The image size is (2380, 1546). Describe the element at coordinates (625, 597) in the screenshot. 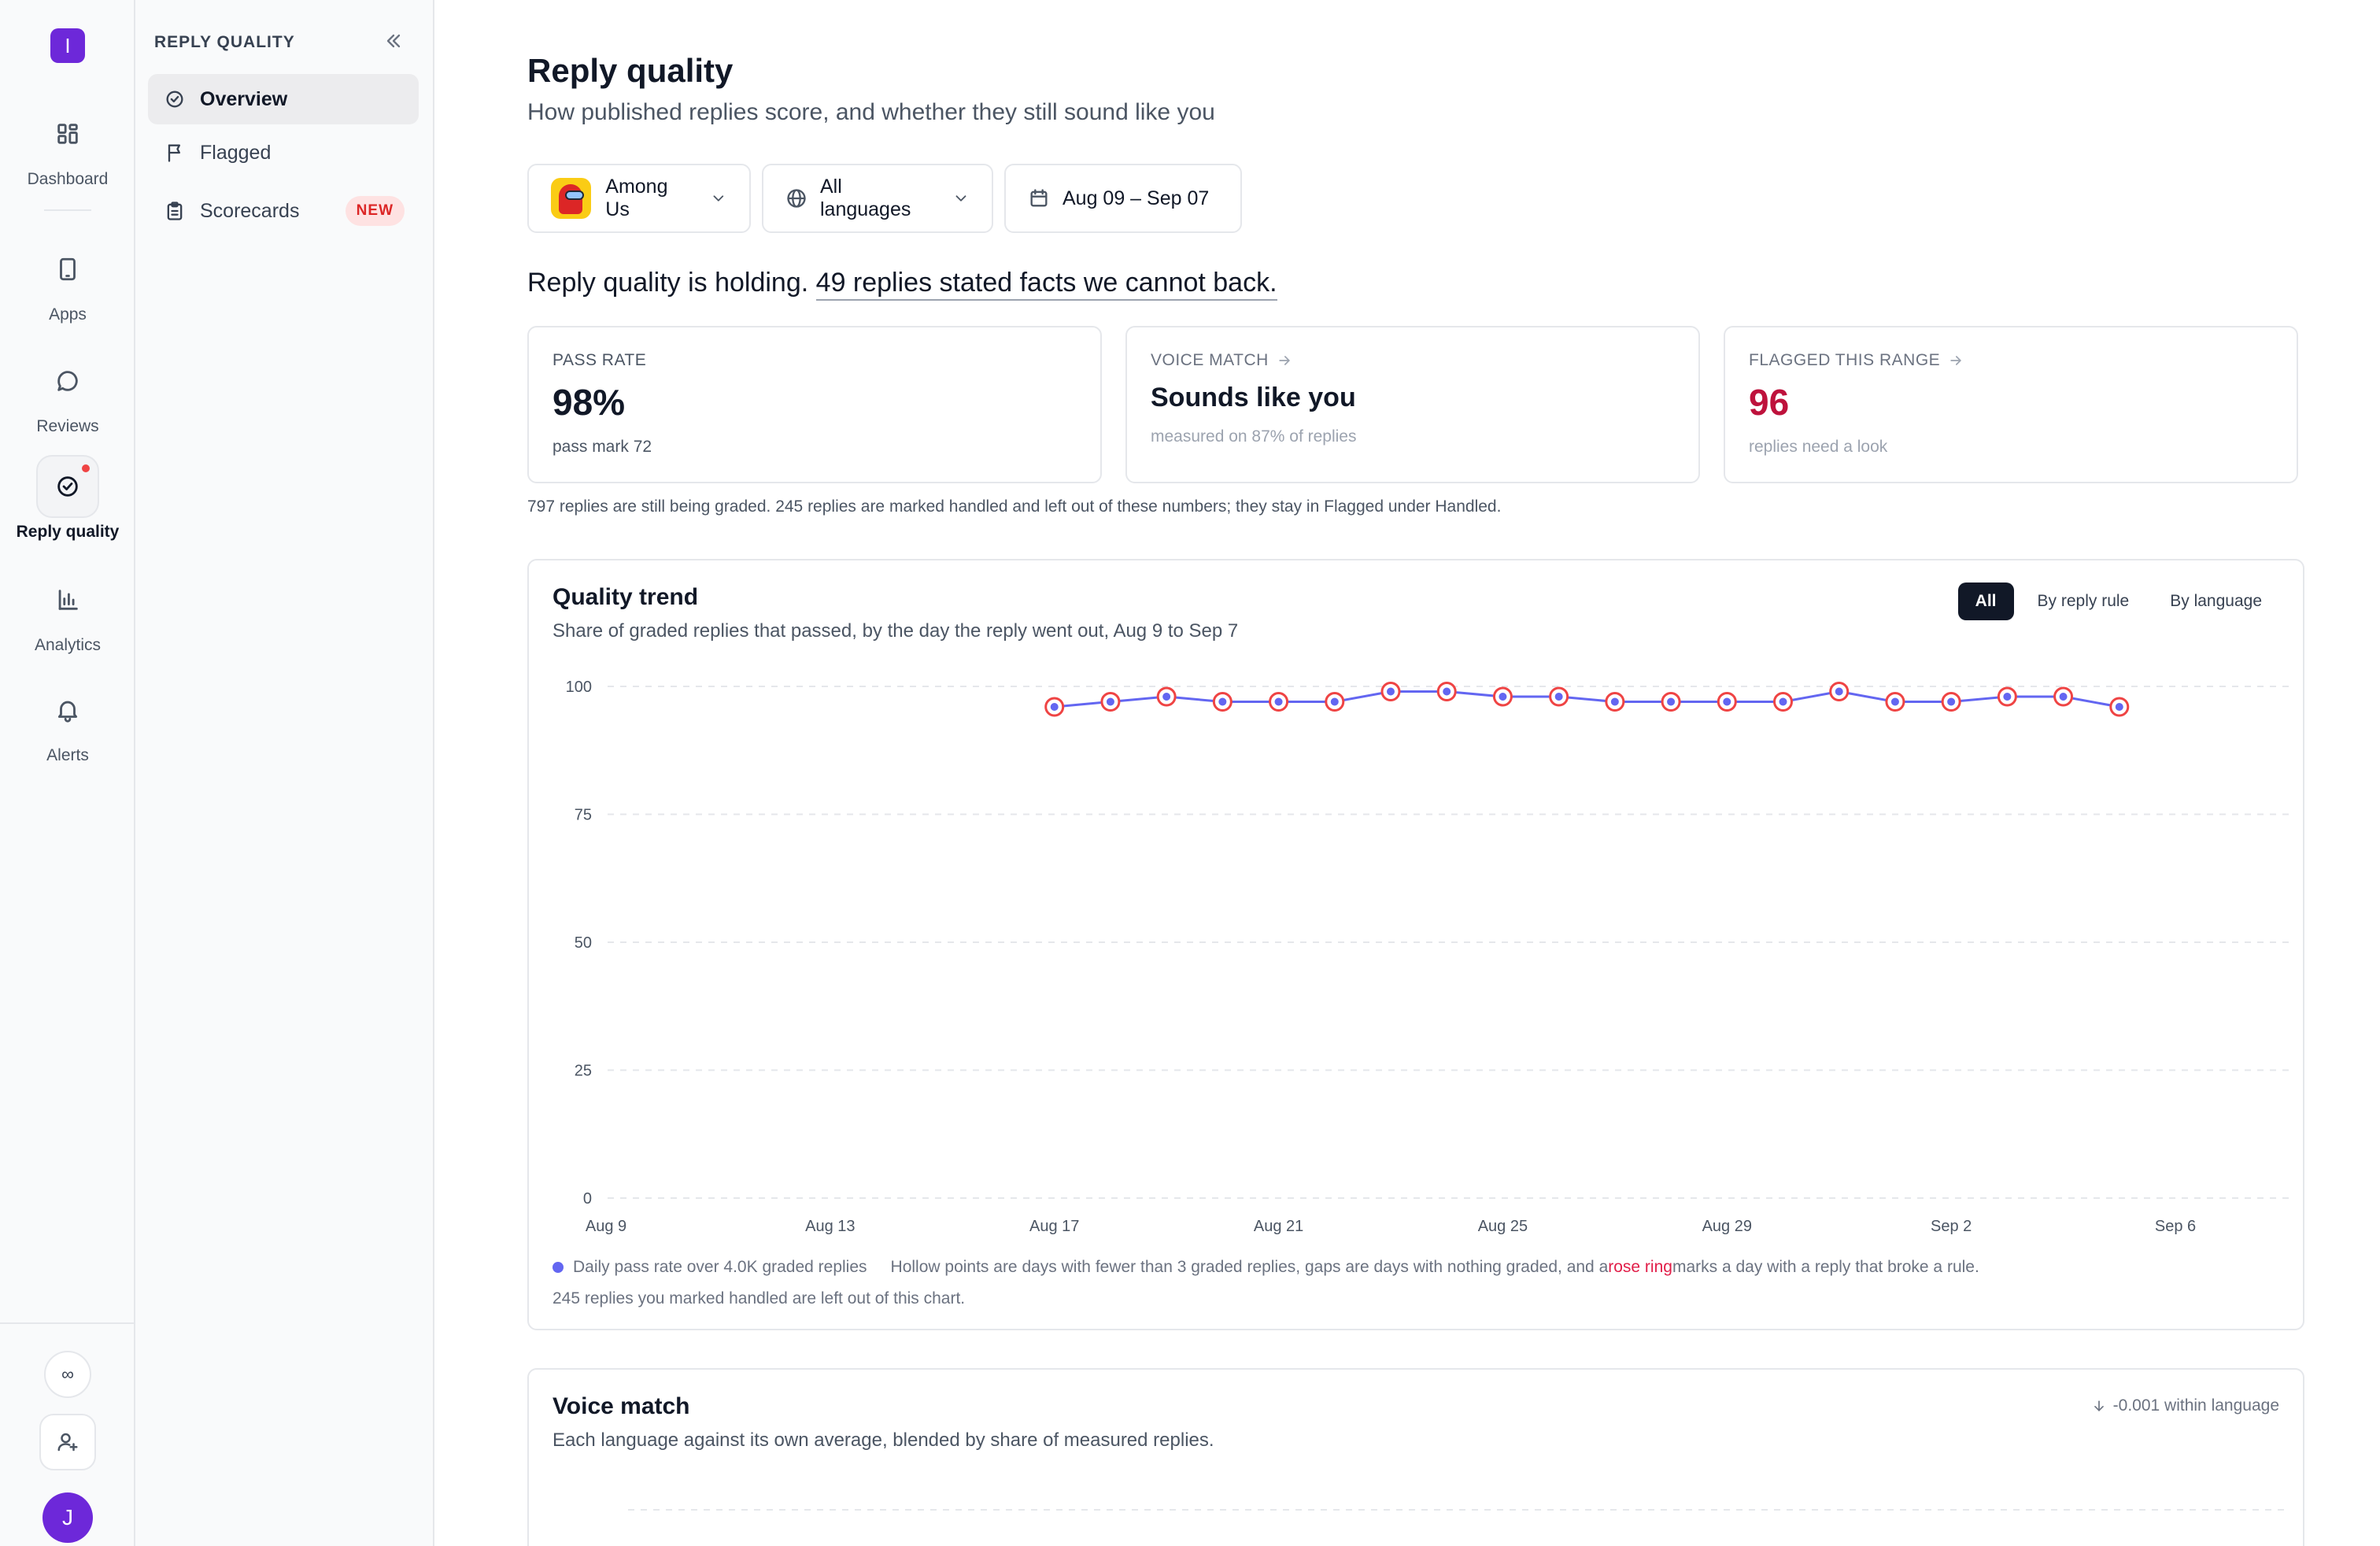

I see `card-title: Quality trend` at that location.